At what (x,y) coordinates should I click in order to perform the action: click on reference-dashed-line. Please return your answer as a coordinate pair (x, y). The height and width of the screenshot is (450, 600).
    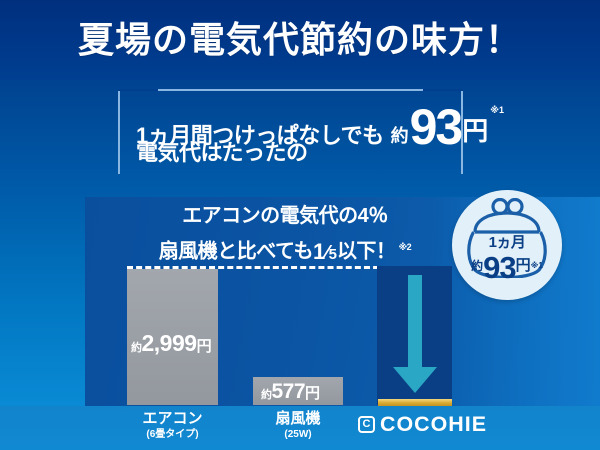
    Looking at the image, I should click on (289, 267).